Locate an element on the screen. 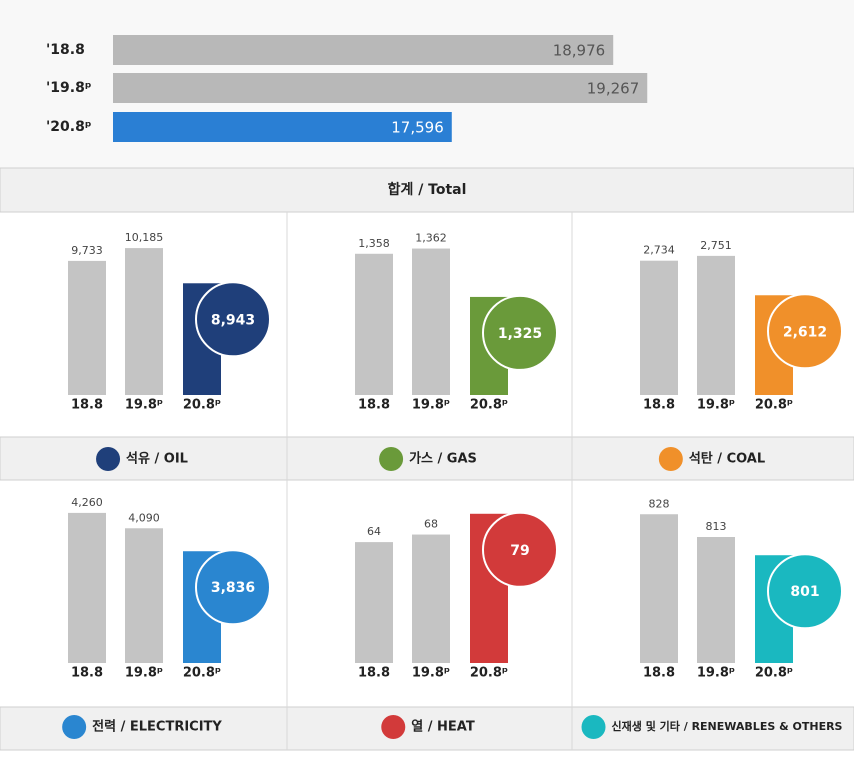 This screenshot has width=854, height=761. chart-title: 합계 / Total is located at coordinates (427, 189).